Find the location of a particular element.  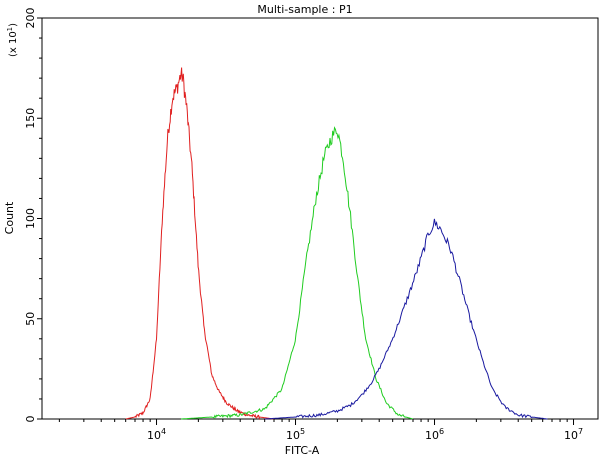

x-tick-label: 10⁴ is located at coordinates (156, 434).